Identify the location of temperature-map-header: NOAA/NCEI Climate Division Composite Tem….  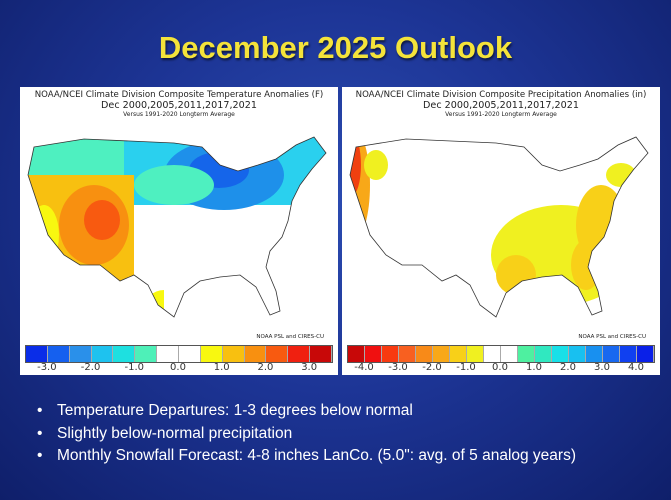
(179, 104).